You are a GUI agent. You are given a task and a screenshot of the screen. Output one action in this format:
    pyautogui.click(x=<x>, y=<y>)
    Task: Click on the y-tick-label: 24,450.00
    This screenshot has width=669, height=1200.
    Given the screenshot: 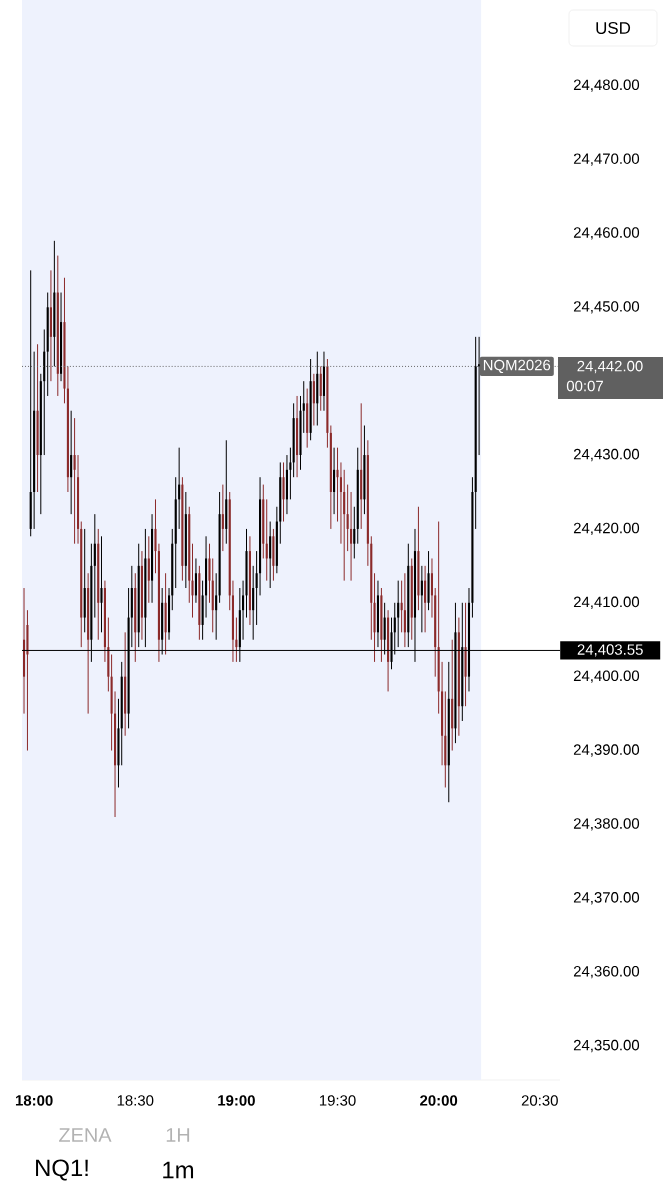 What is the action you would take?
    pyautogui.click(x=606, y=307)
    